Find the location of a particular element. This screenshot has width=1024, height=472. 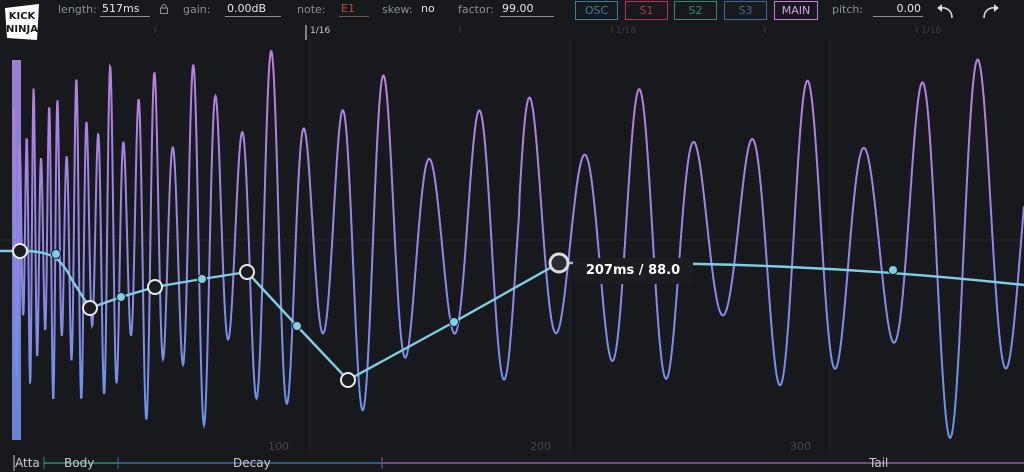

skew-field: no is located at coordinates (428, 8).